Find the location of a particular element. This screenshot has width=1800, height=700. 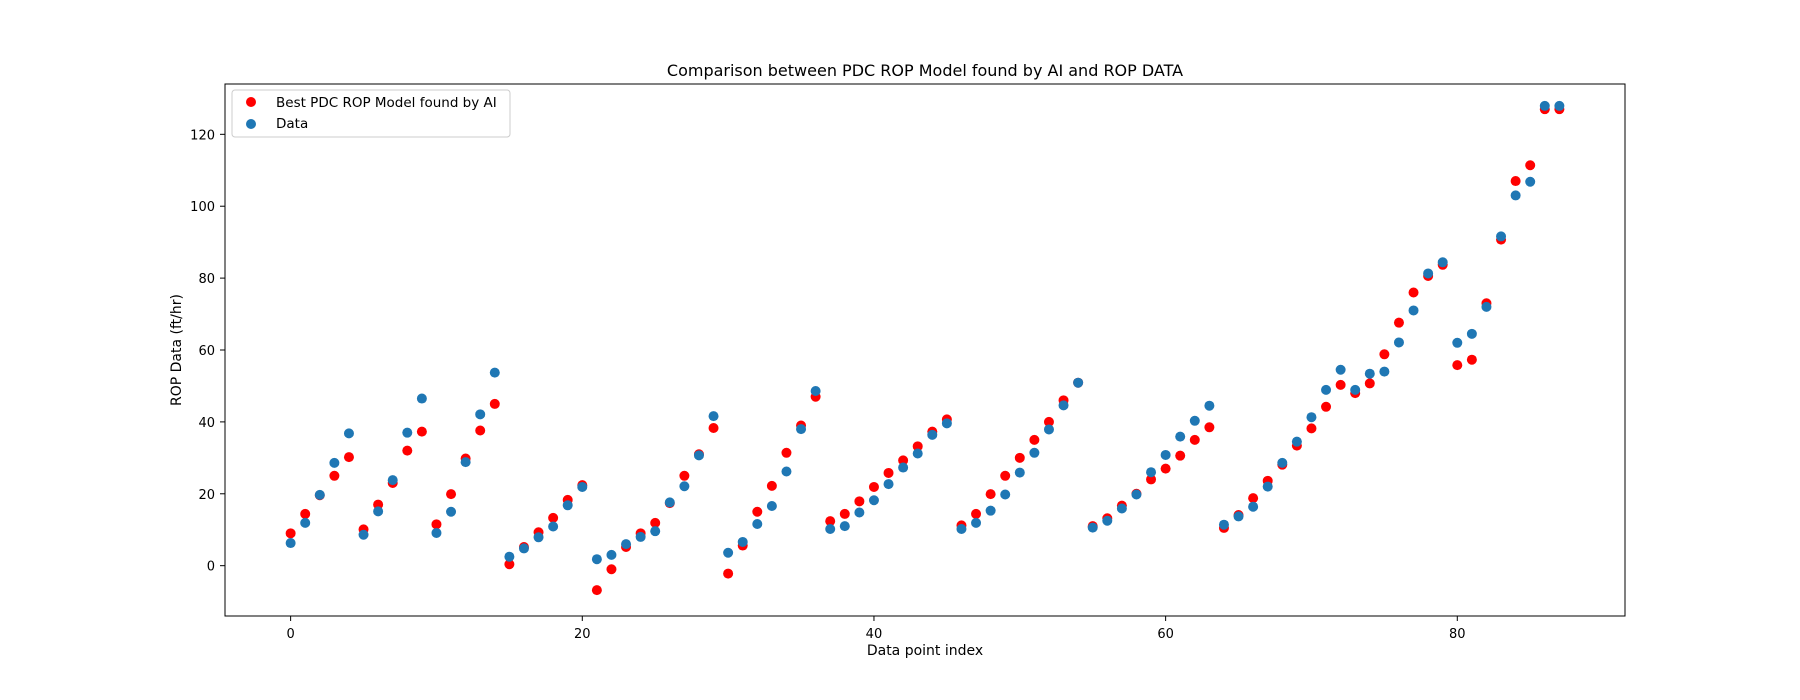

y-tick-label-40: 40 is located at coordinates (206, 423).